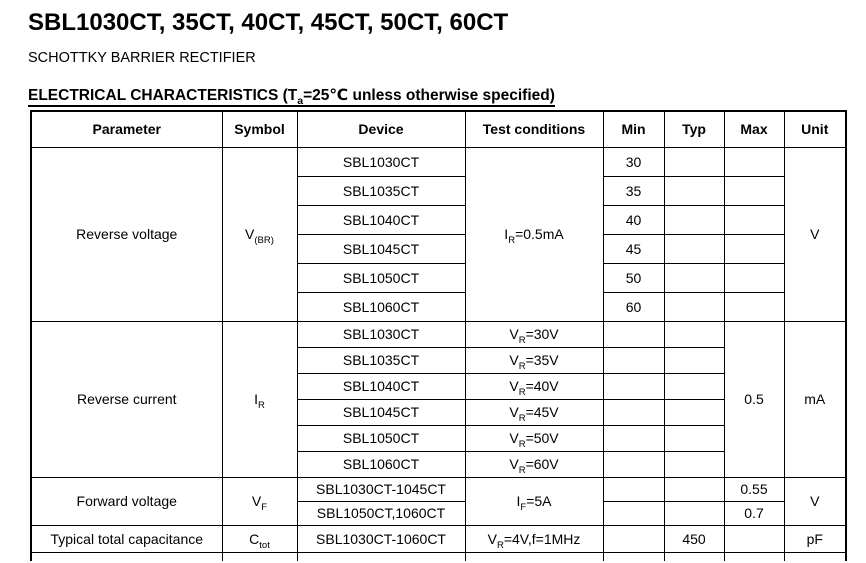 The height and width of the screenshot is (563, 866). What do you see at coordinates (381, 513) in the screenshot?
I see `device-cell: SBL1050CT,1060CT` at bounding box center [381, 513].